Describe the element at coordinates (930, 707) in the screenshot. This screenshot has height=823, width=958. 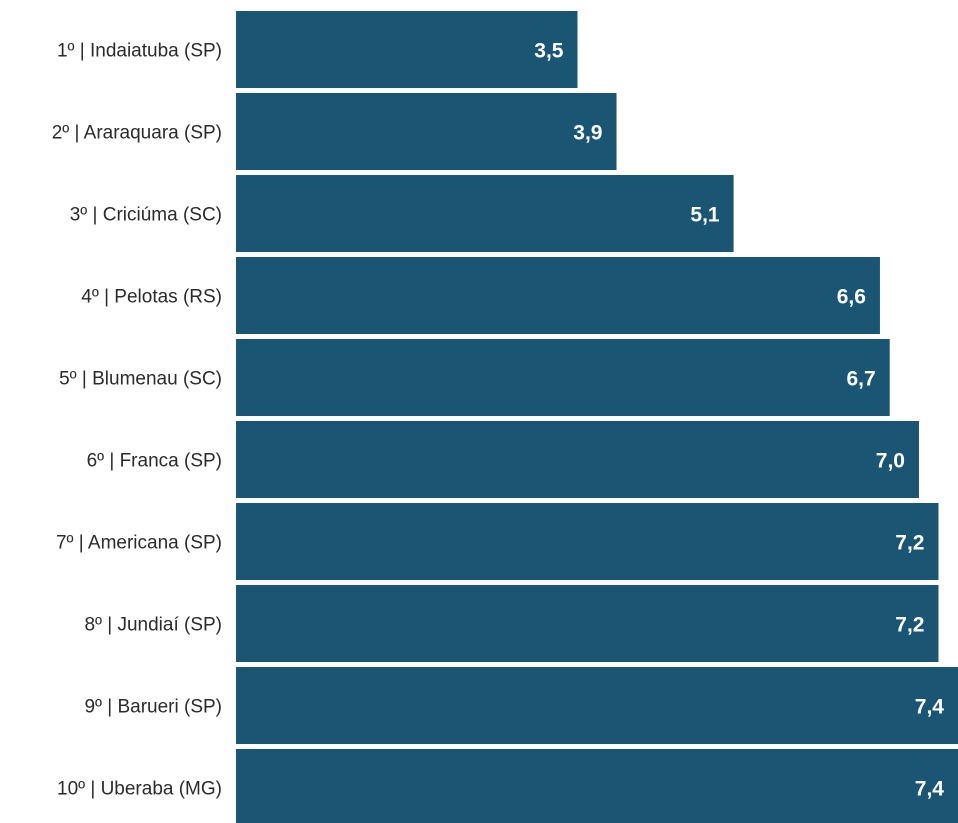
I see `value-label-9: 7,4` at that location.